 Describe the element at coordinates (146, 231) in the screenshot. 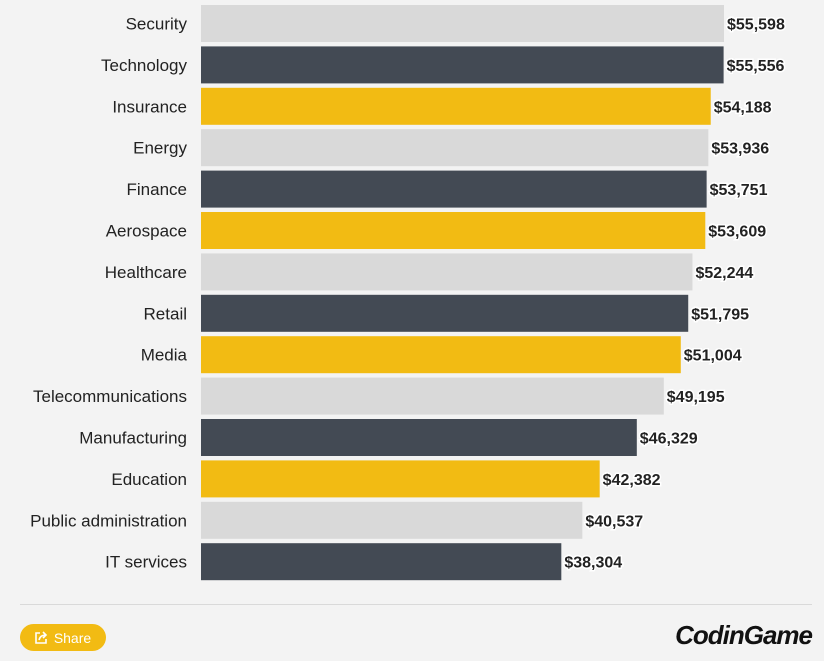

I see `category-label: Aerospace` at that location.